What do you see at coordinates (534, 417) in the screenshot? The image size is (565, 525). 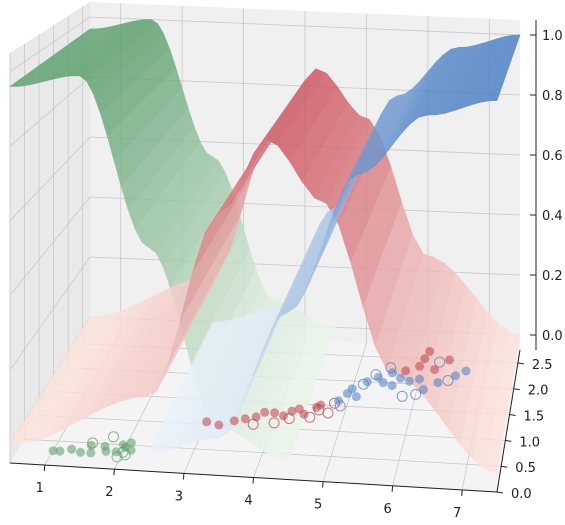 I see `y-tick-label: 1.5` at bounding box center [534, 417].